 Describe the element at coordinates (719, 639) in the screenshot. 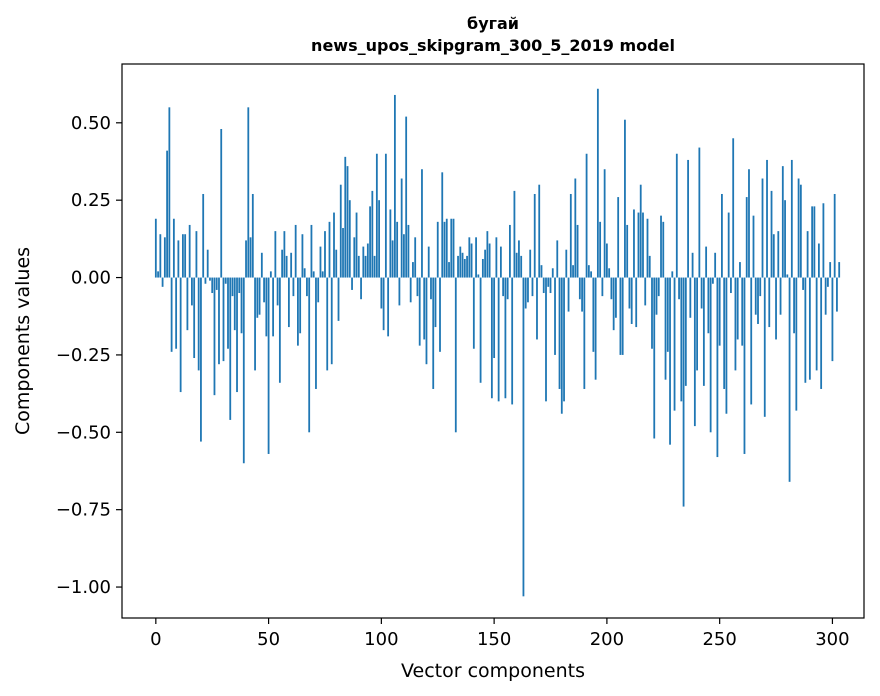

I see `x-tick-label-250: 250` at that location.